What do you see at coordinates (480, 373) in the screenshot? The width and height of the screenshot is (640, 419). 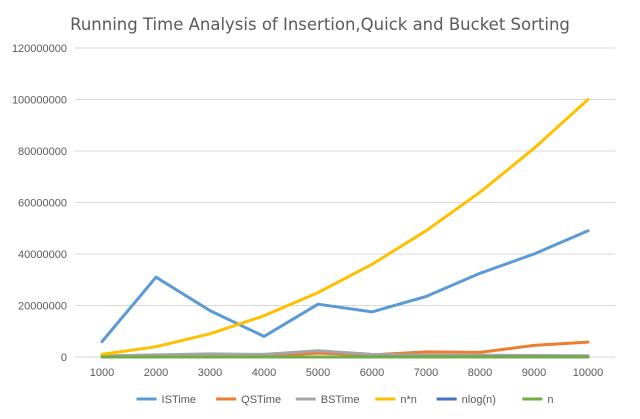 I see `x-tick-label: 8000` at bounding box center [480, 373].